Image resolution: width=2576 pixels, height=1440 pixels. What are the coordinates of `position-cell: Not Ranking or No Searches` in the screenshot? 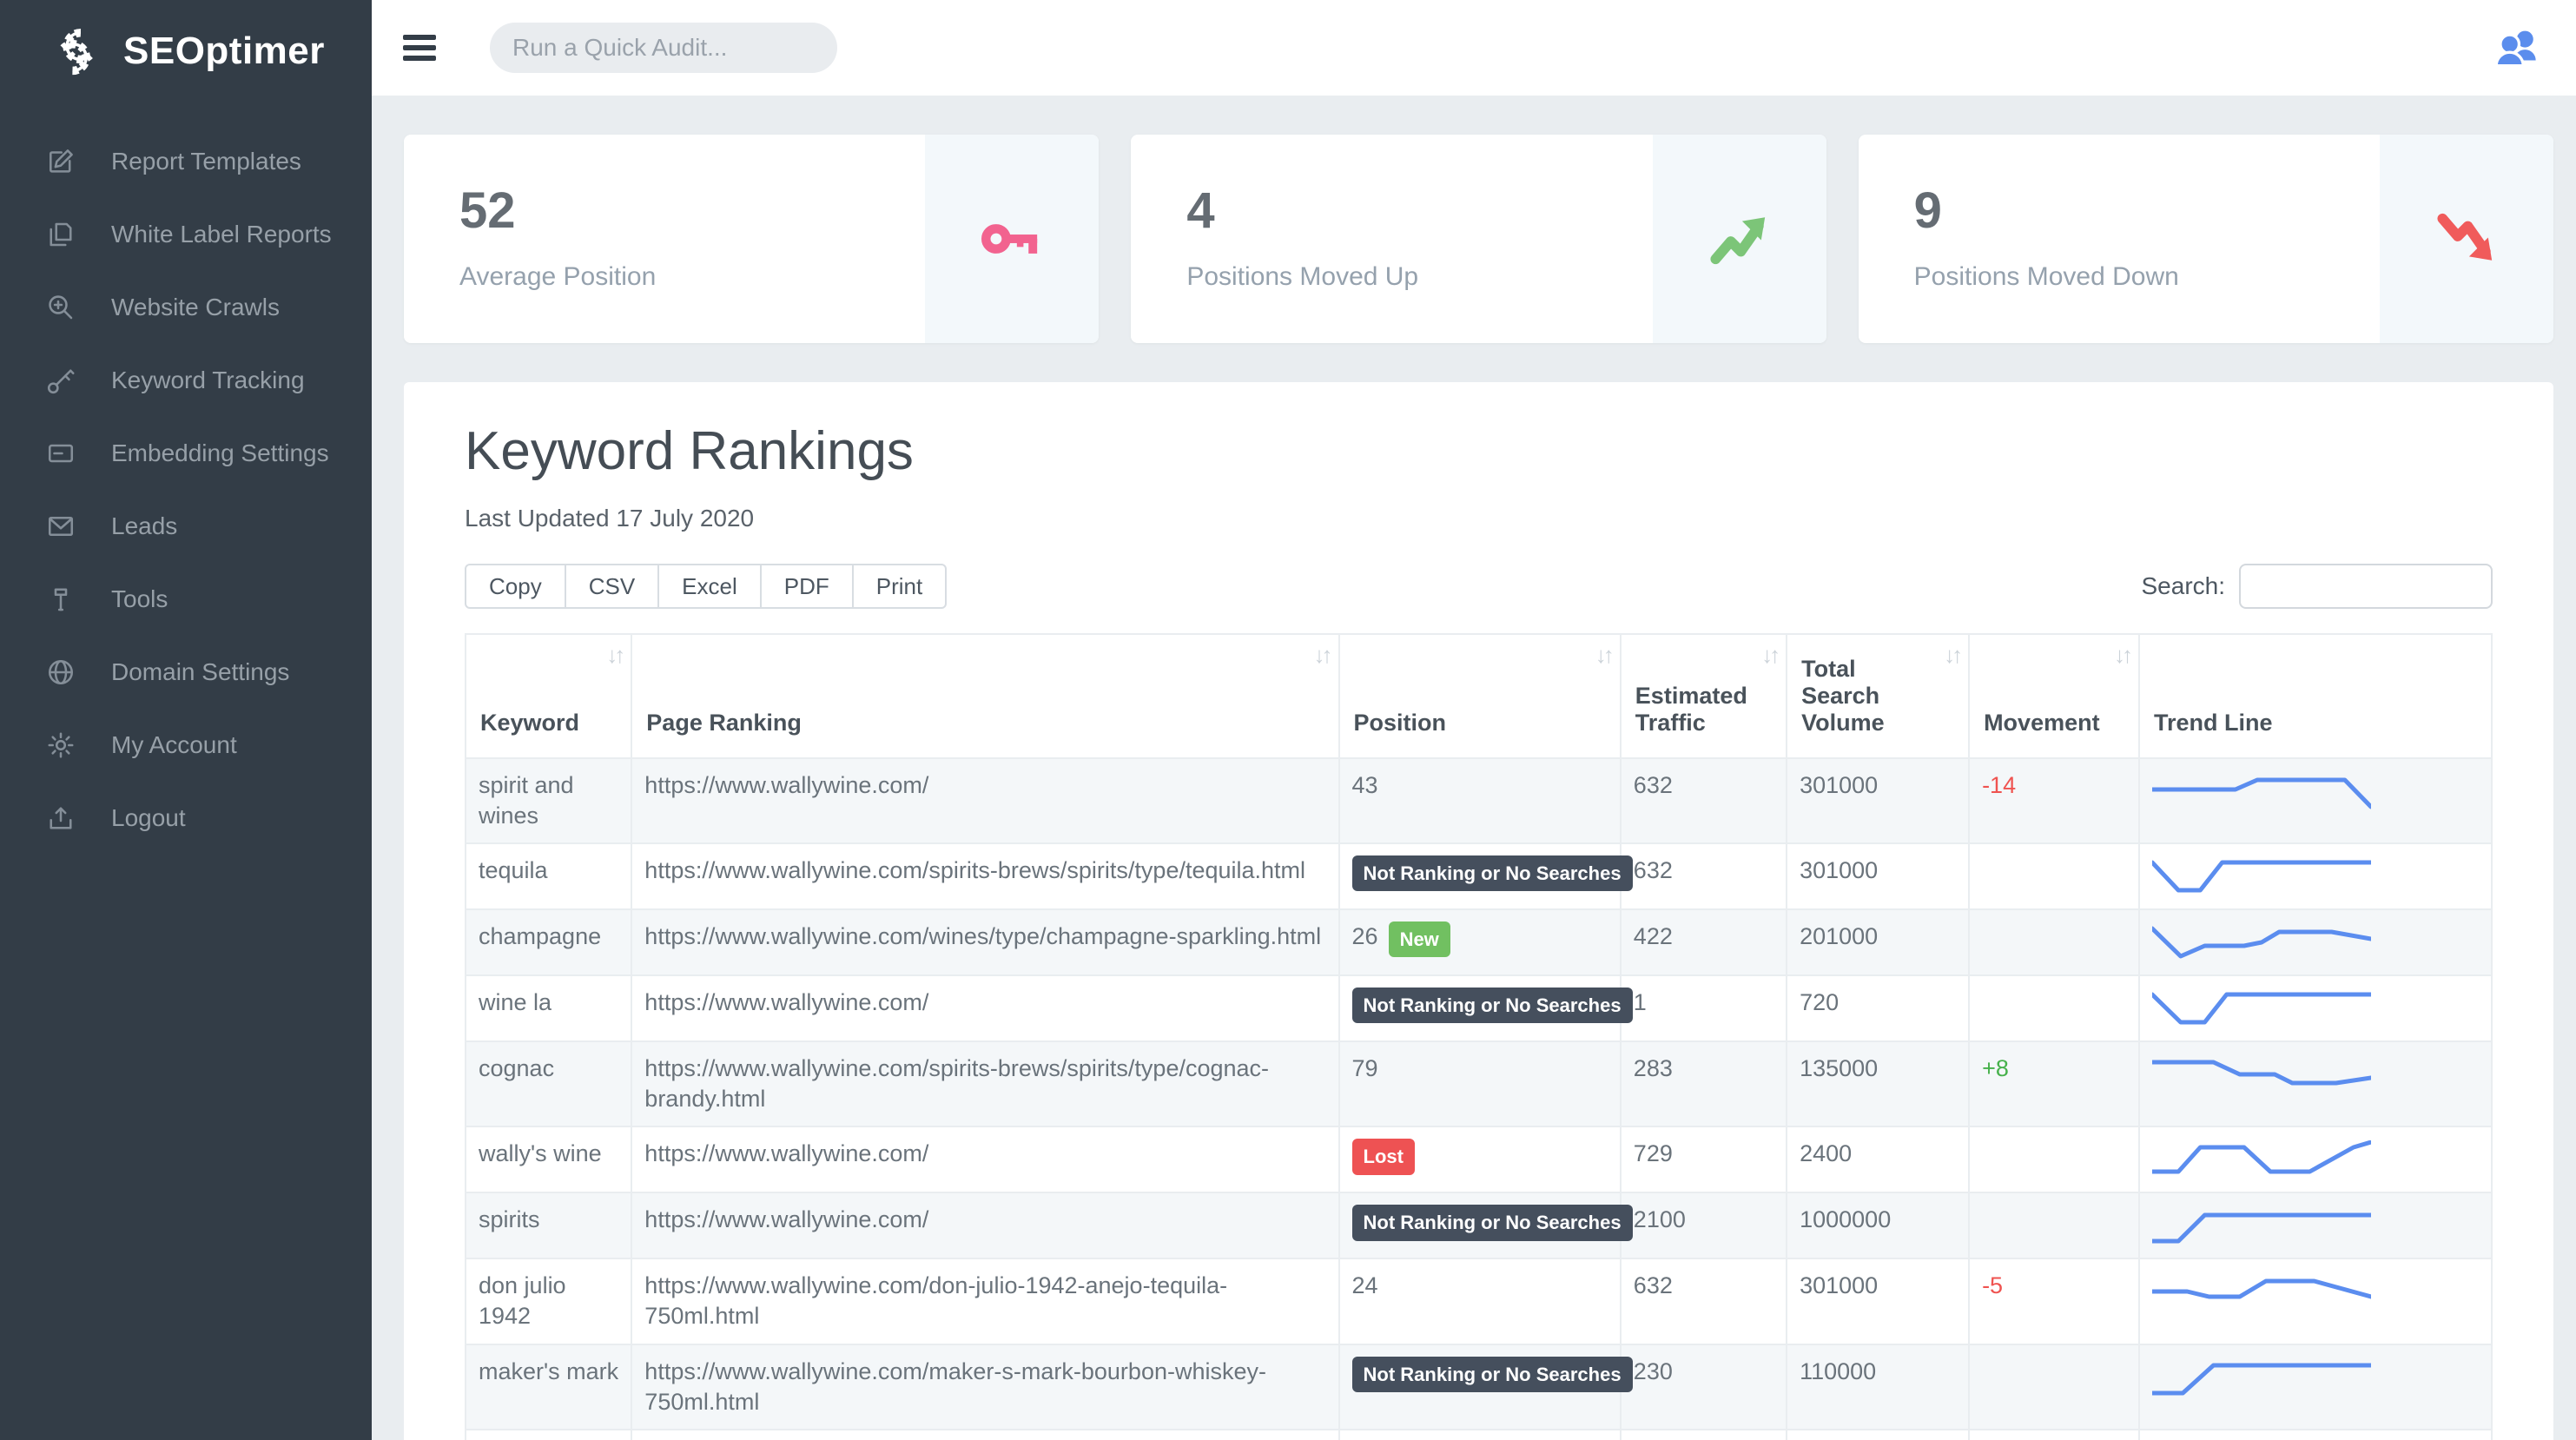 It's located at (1485, 1226).